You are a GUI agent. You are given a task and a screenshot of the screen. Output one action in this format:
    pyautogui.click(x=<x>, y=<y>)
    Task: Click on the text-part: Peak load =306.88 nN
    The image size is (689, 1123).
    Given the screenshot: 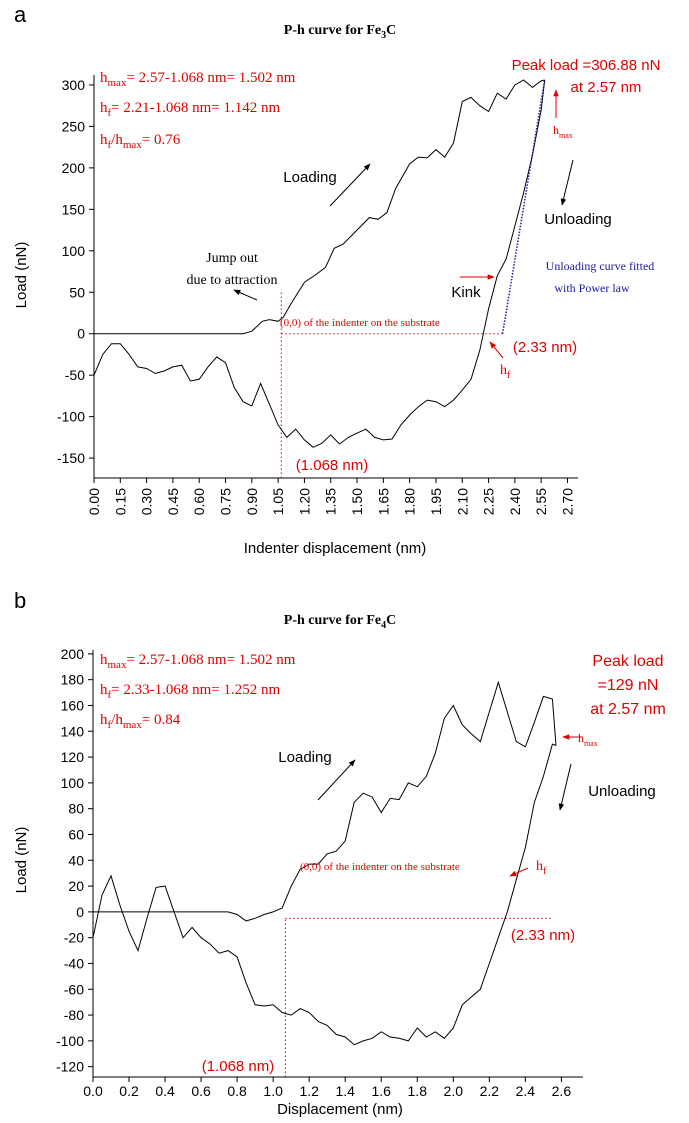 What is the action you would take?
    pyautogui.click(x=586, y=65)
    